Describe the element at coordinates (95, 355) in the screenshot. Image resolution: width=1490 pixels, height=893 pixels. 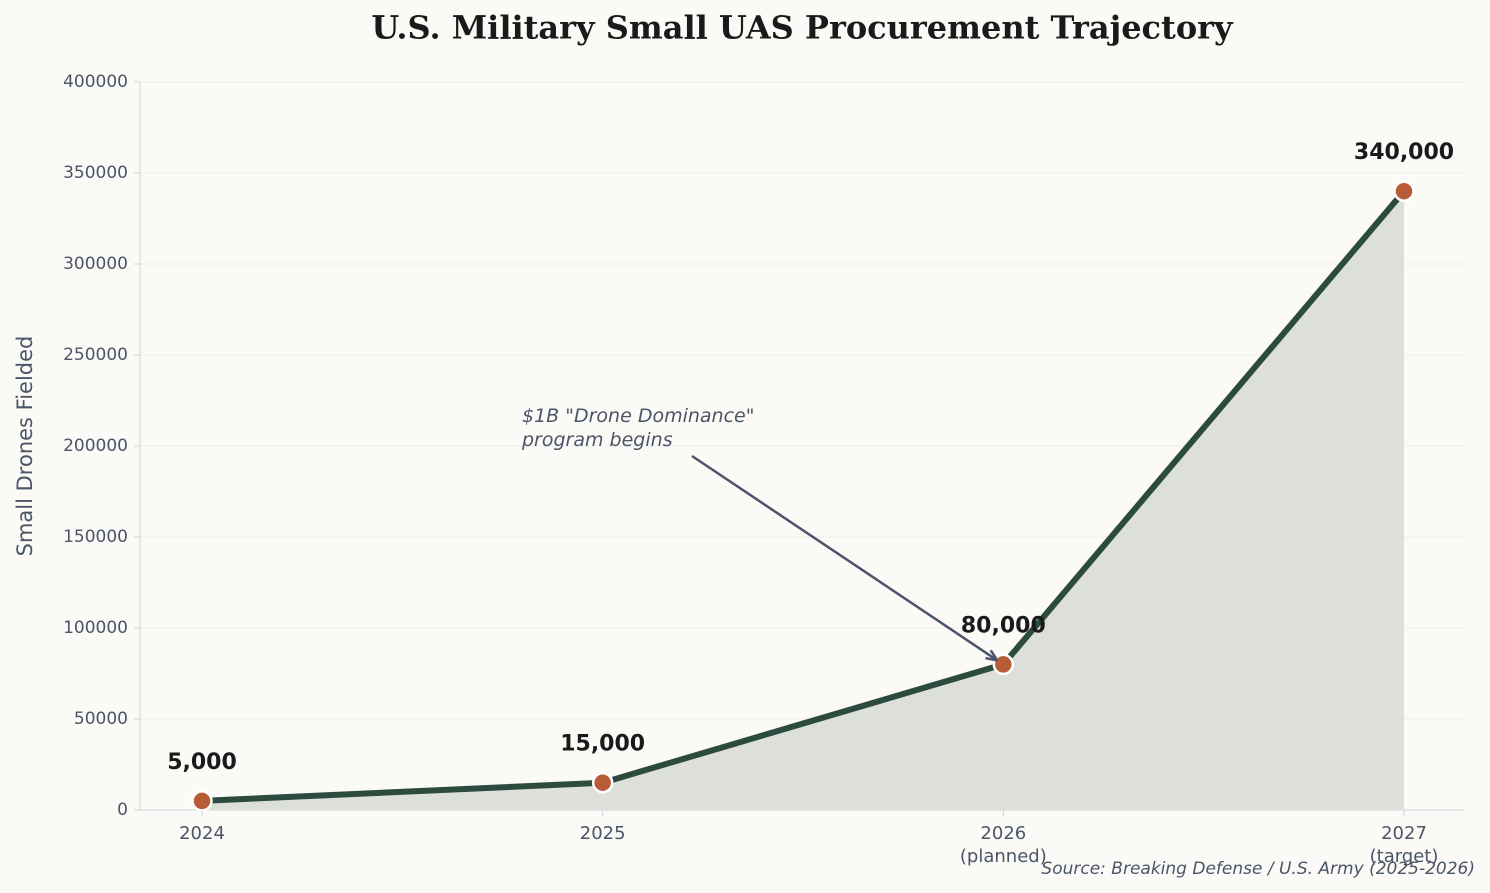
I see `y-tick-label: 250000` at that location.